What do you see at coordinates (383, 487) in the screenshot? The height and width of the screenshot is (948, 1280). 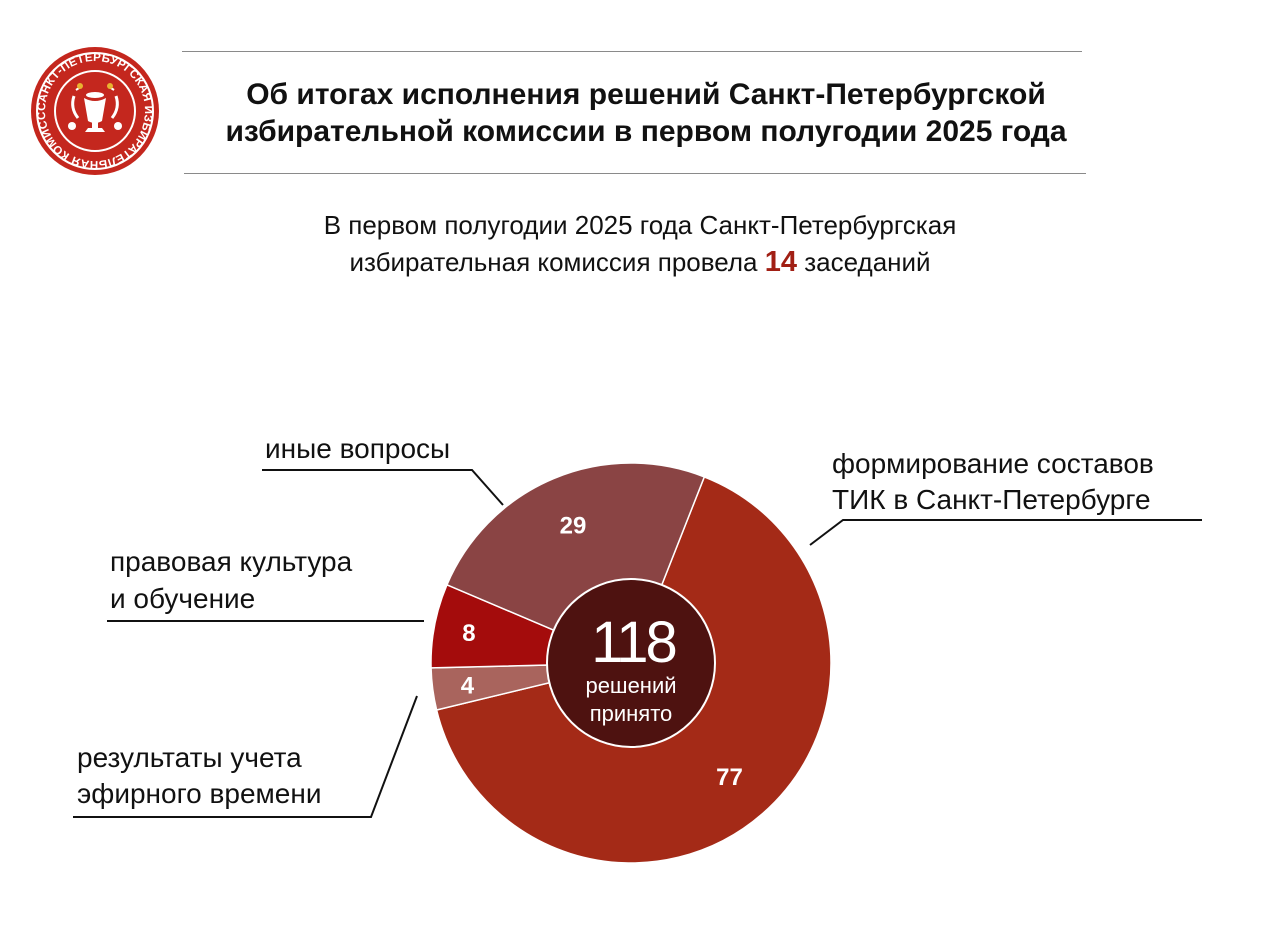 I see `leader-line-other` at bounding box center [383, 487].